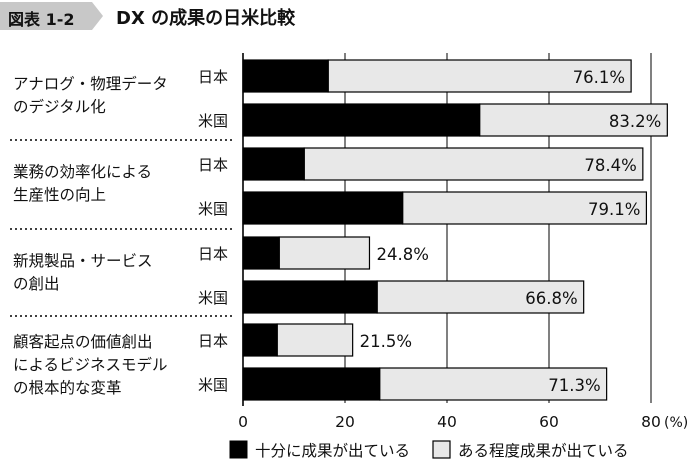 Image resolution: width=690 pixels, height=465 pixels. Describe the element at coordinates (238, 449) in the screenshot. I see `legend-swatch-full` at that location.